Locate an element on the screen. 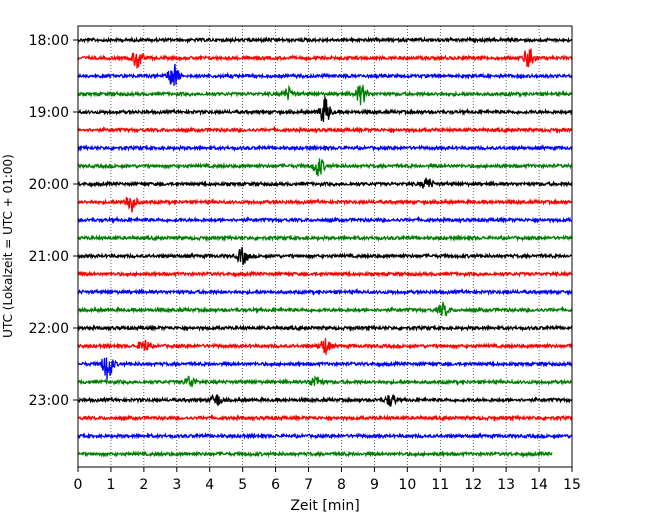  x-tick-label: 14 is located at coordinates (539, 485).